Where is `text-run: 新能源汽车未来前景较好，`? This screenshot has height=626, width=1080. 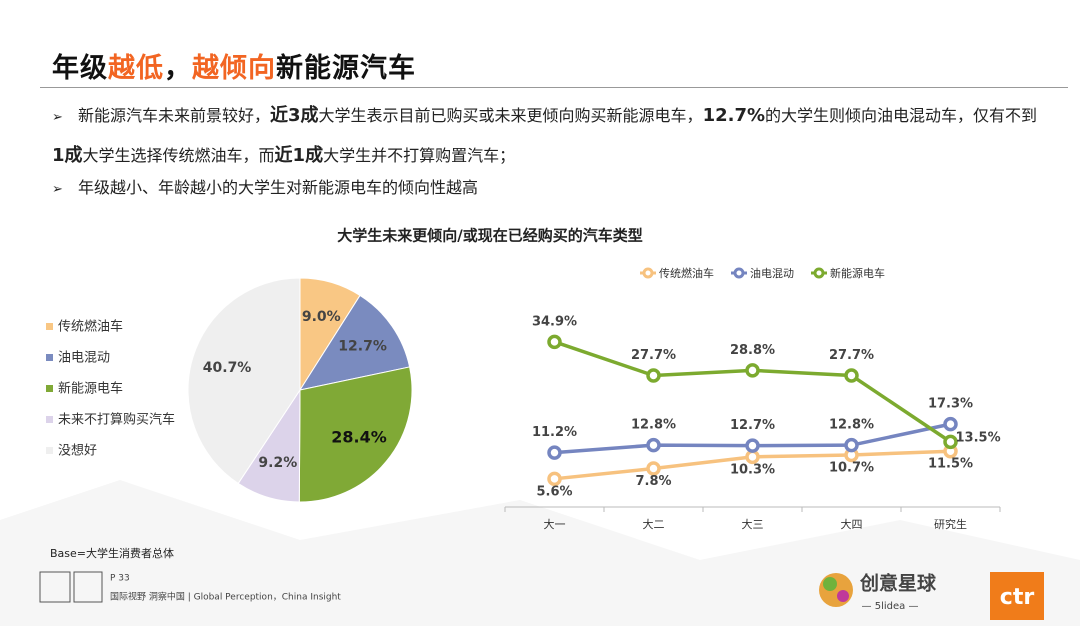 text-run: 新能源汽车未来前景较好， is located at coordinates (174, 115).